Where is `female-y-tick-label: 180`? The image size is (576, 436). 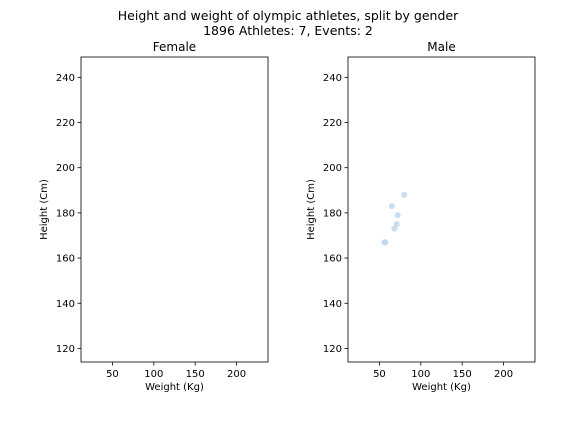
female-y-tick-label: 180 is located at coordinates (65, 213).